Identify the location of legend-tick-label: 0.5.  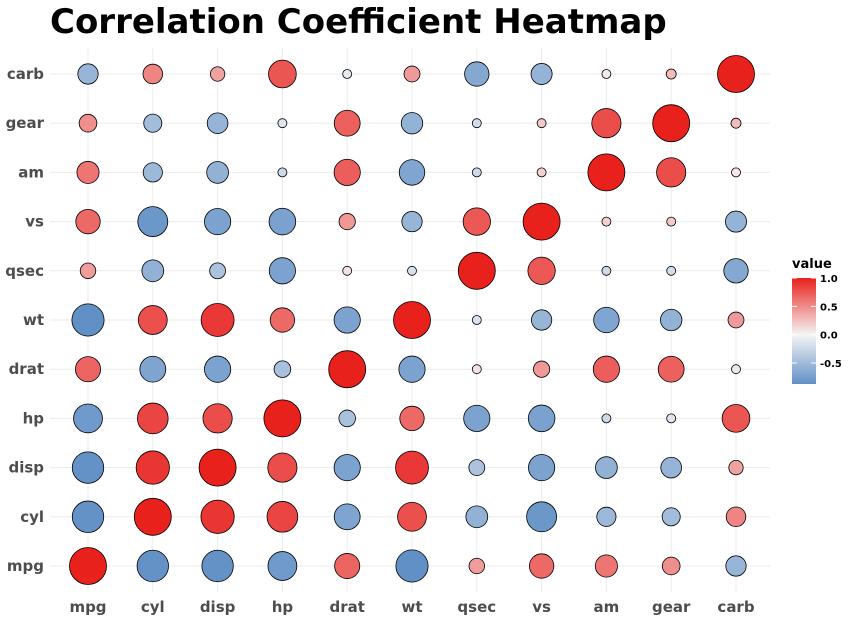
(829, 307).